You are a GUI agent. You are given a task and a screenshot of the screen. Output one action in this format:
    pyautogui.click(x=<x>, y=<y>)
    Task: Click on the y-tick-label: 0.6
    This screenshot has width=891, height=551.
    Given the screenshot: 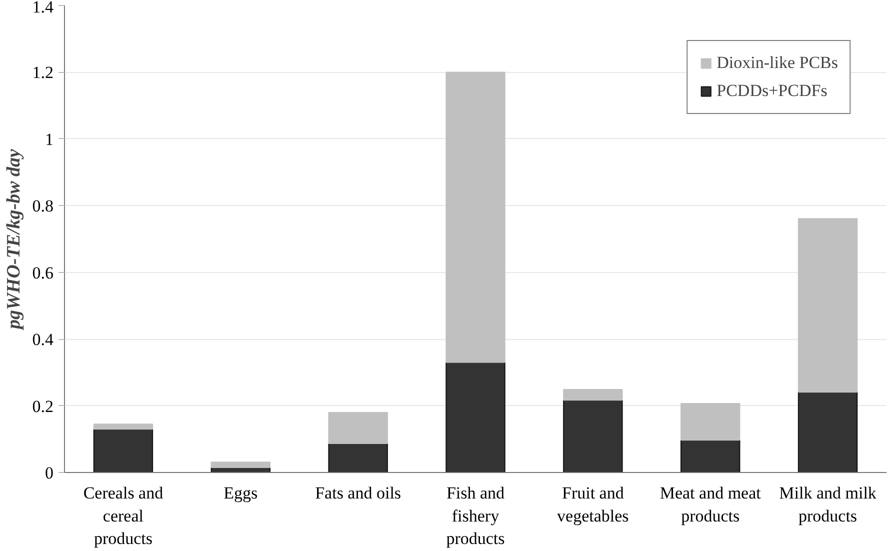 What is the action you would take?
    pyautogui.click(x=43, y=272)
    